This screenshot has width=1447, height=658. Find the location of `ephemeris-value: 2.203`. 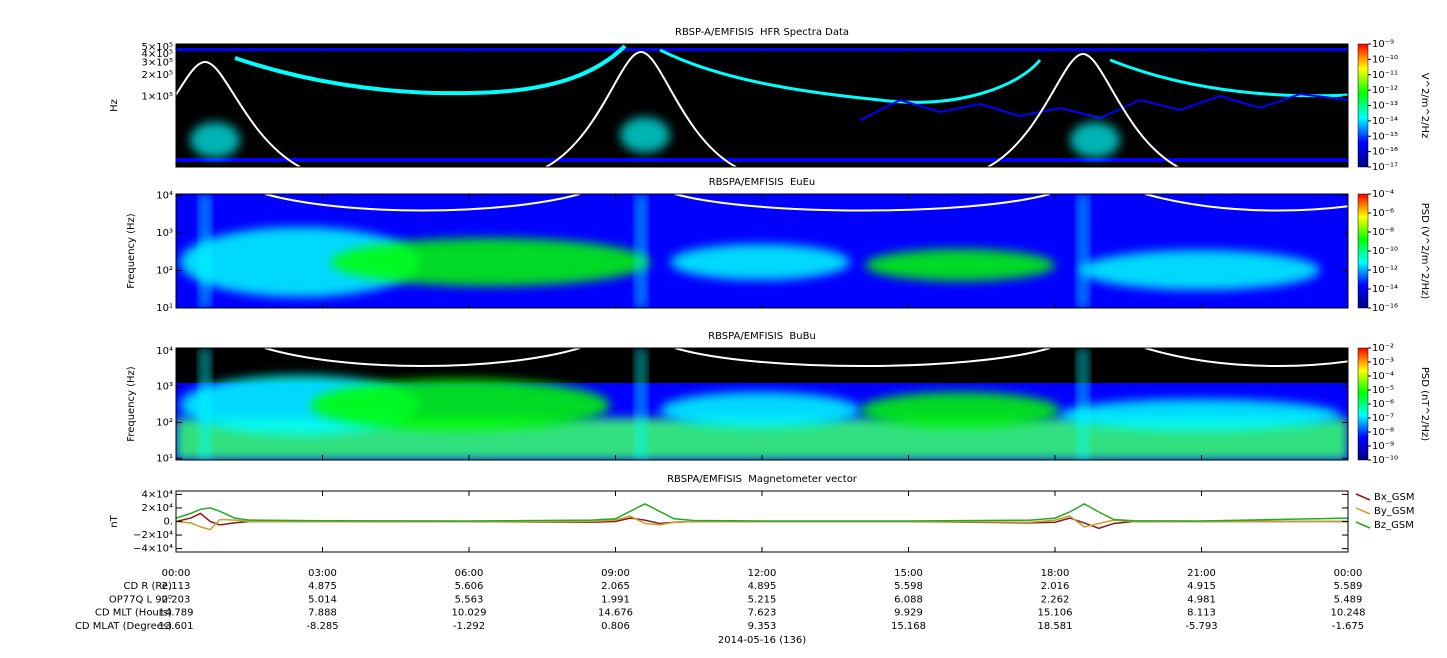

ephemeris-value: 2.203 is located at coordinates (176, 599).